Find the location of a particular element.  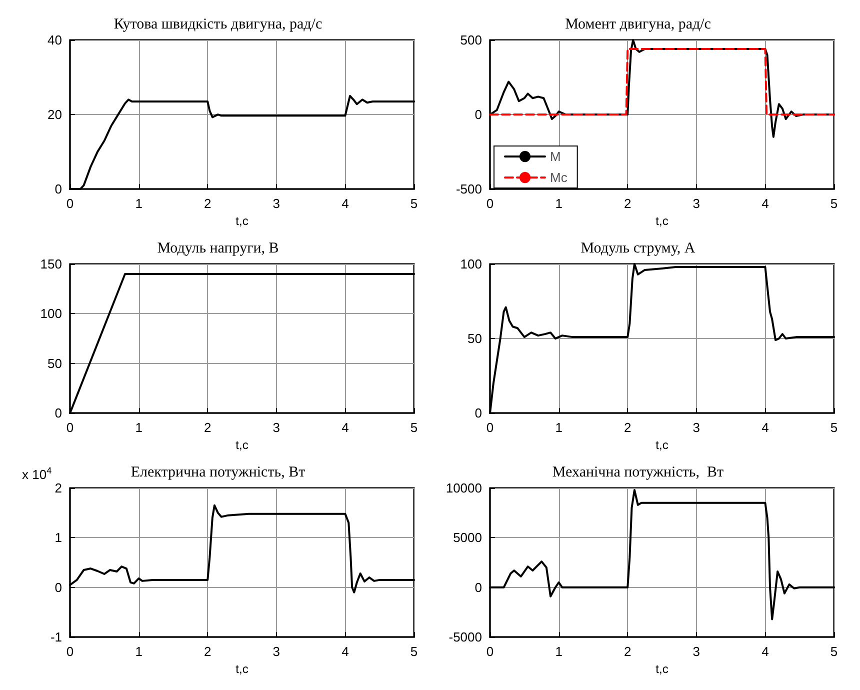

y-tick-label: 2 is located at coordinates (58, 488).